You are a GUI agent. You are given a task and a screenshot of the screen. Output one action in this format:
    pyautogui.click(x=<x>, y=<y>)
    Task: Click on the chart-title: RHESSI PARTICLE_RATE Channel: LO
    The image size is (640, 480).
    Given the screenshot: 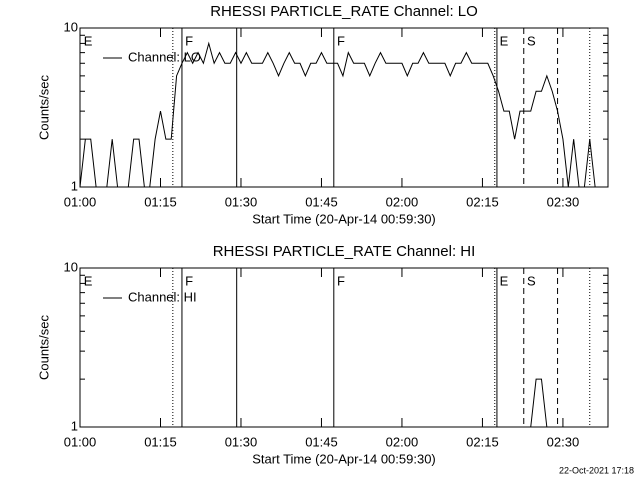 What is the action you would take?
    pyautogui.click(x=344, y=11)
    